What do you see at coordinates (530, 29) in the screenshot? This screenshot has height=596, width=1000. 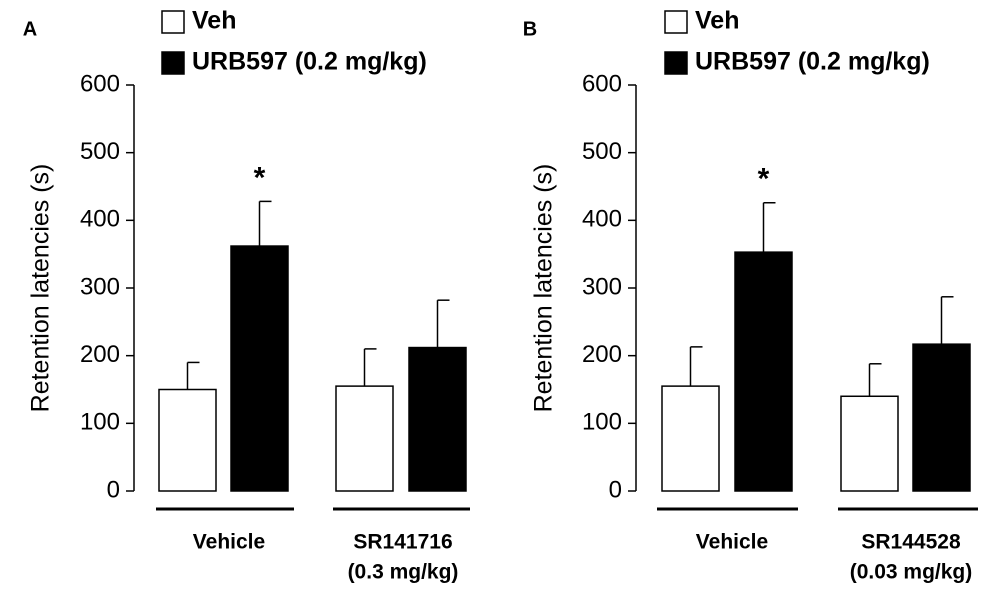 I see `panel-letter: B` at bounding box center [530, 29].